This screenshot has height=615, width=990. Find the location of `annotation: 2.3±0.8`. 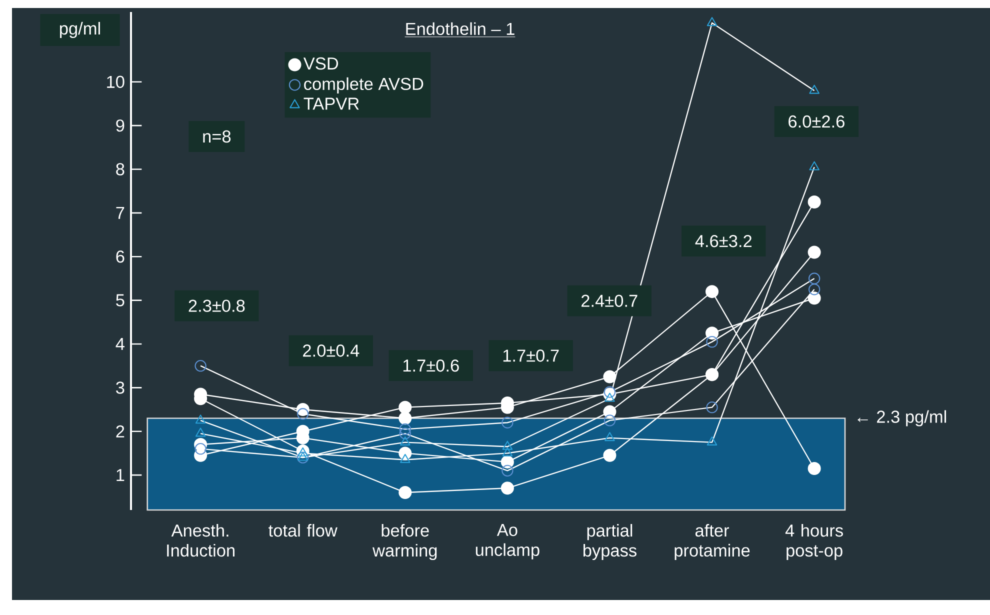

annotation: 2.3±0.8 is located at coordinates (216, 306).